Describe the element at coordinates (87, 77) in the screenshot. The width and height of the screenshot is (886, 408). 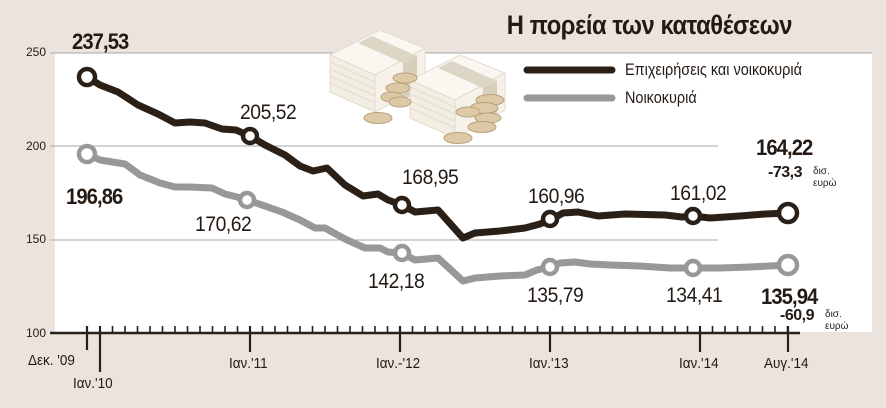
I see `marker-total-dec09` at that location.